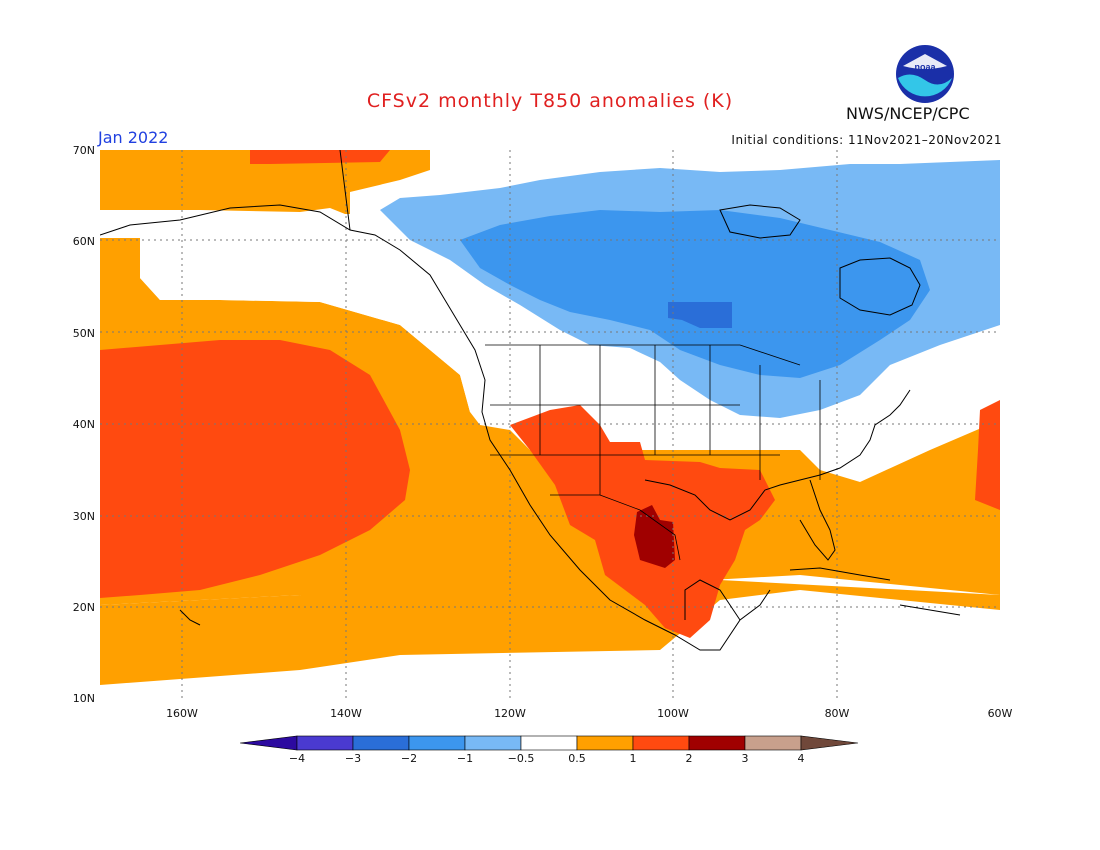 The width and height of the screenshot is (1100, 850). What do you see at coordinates (83, 241) in the screenshot?
I see `lat-label: 60N` at bounding box center [83, 241].